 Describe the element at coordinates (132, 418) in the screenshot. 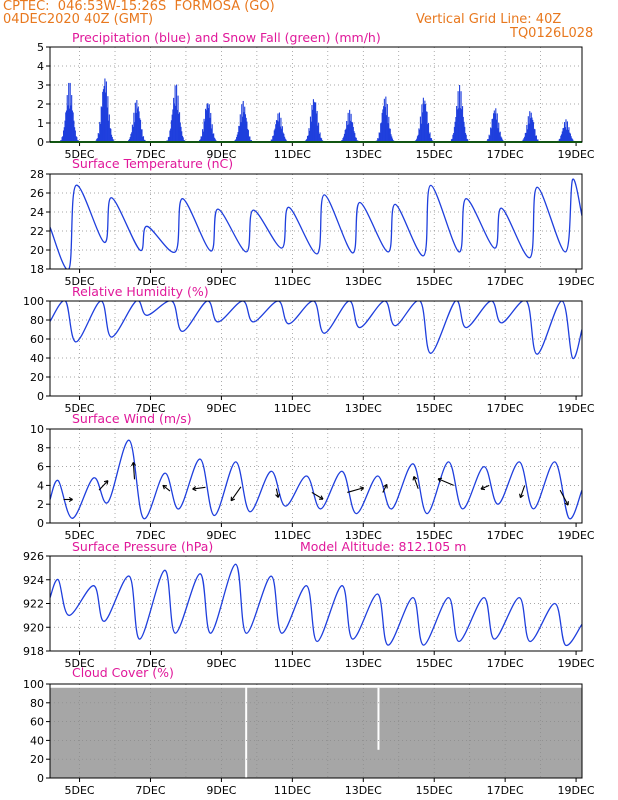

I see `wind-title: Surface Wind (m/s)` at that location.